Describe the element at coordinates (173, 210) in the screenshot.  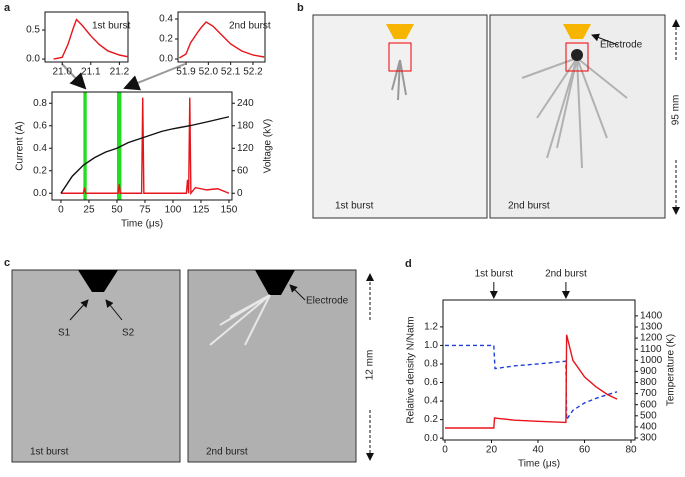
I see `x-tick-label: 100` at that location.